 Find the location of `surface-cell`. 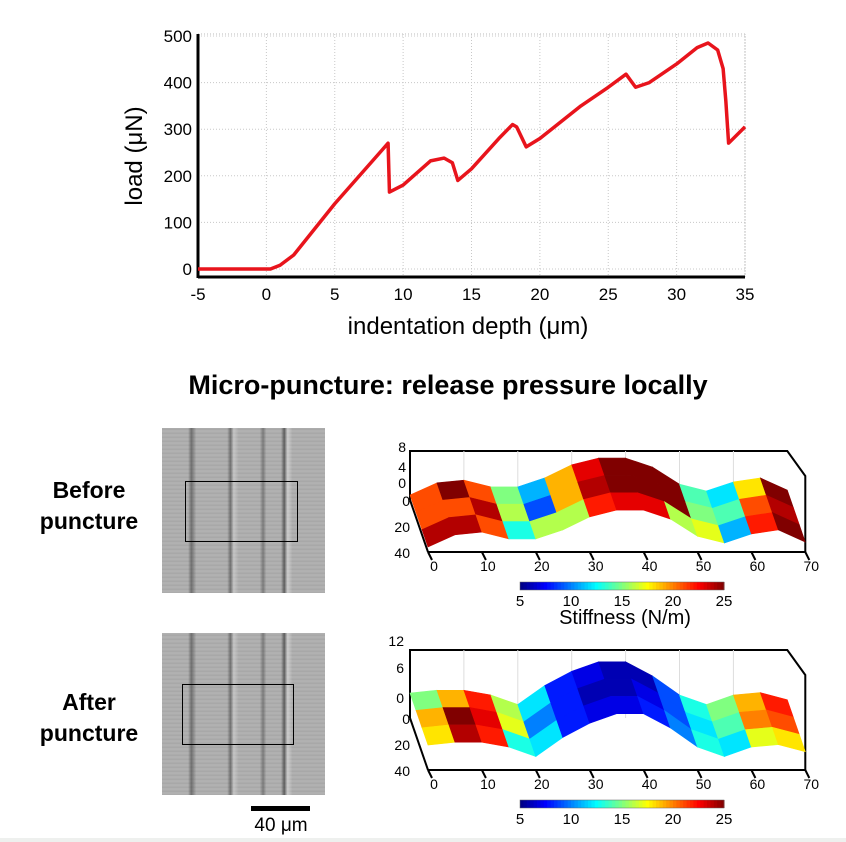

surface-cell is located at coordinates (788, 527).